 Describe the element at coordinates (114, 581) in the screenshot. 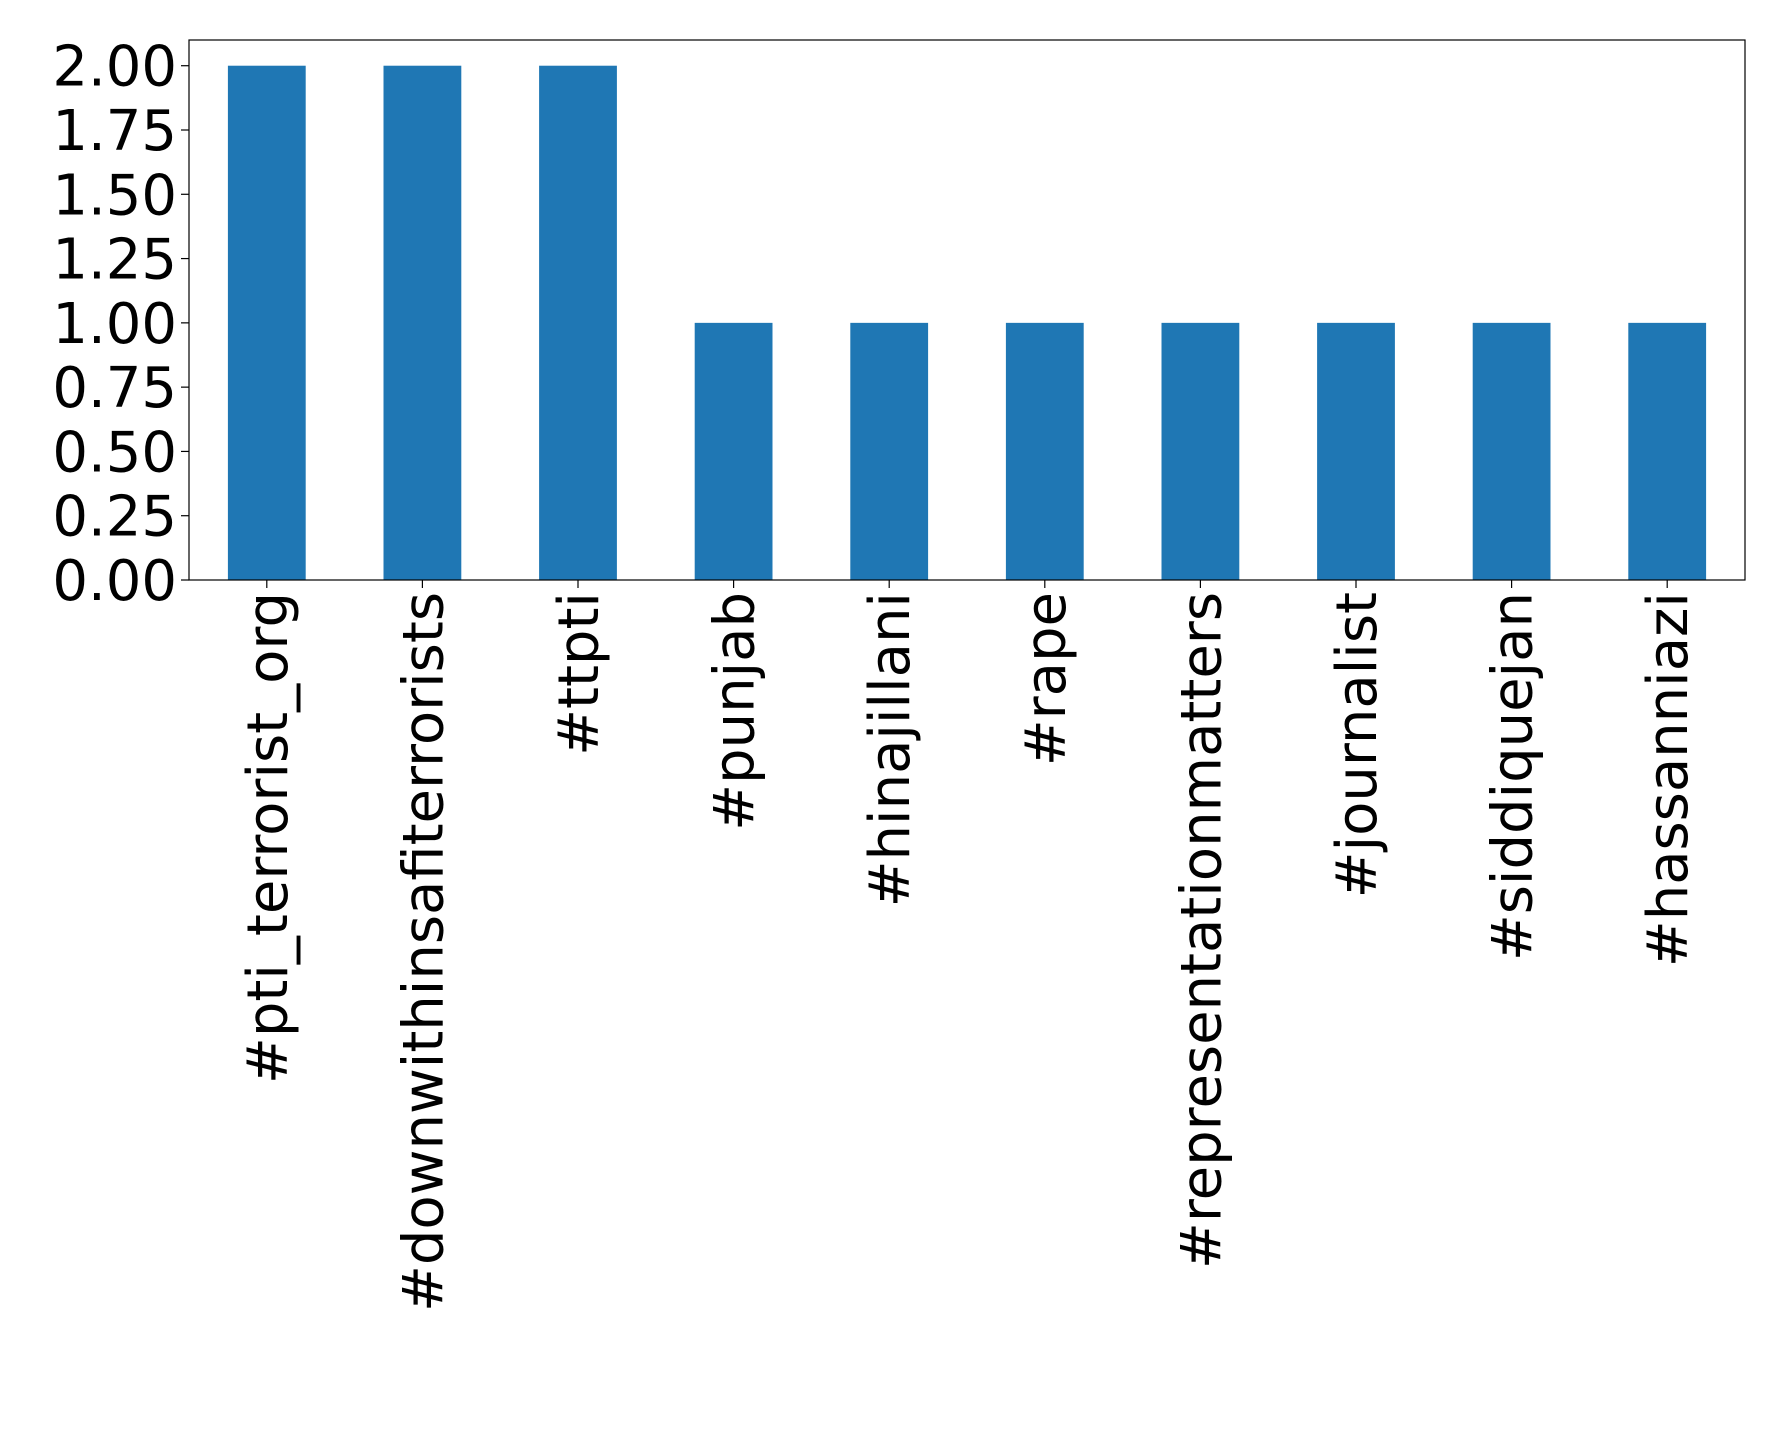

I see `y-tick-label: 0.00` at that location.